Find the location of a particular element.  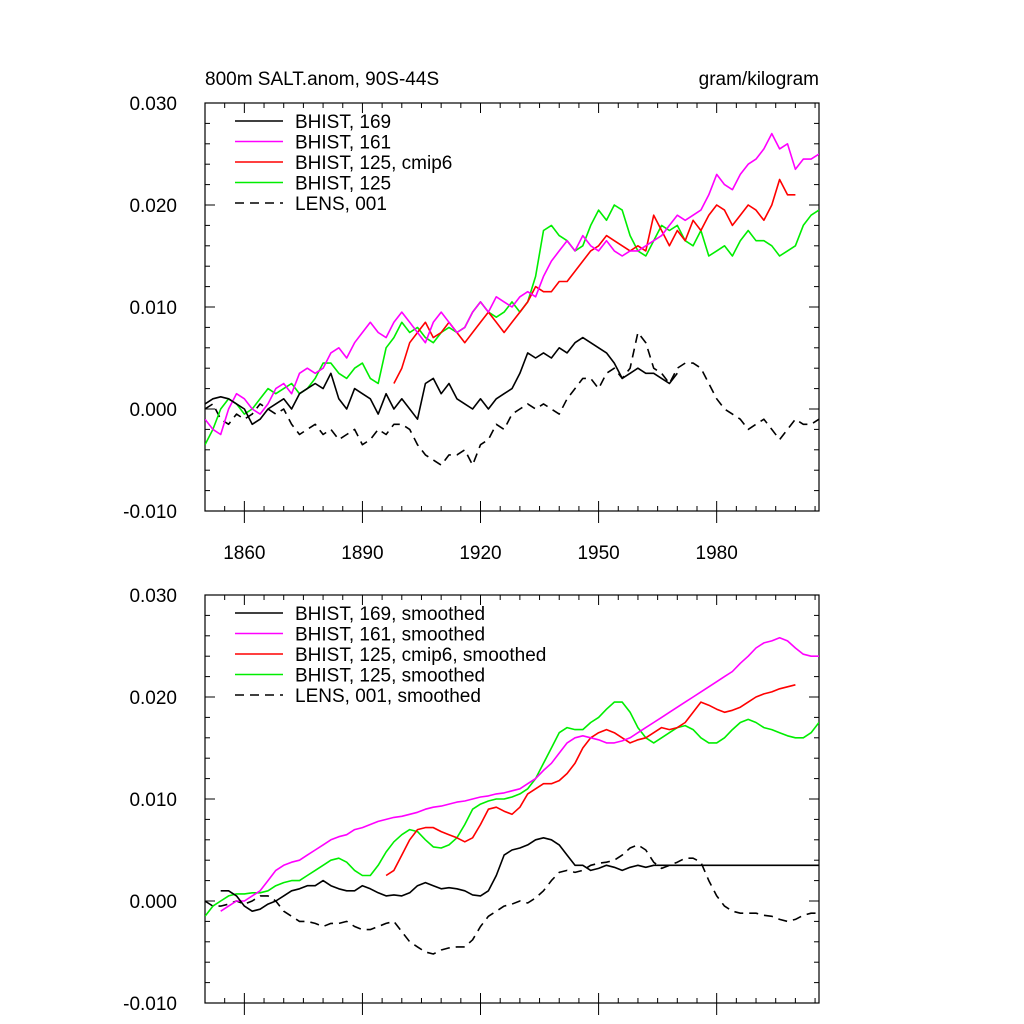

x-tick-label: 1980 is located at coordinates (717, 553).